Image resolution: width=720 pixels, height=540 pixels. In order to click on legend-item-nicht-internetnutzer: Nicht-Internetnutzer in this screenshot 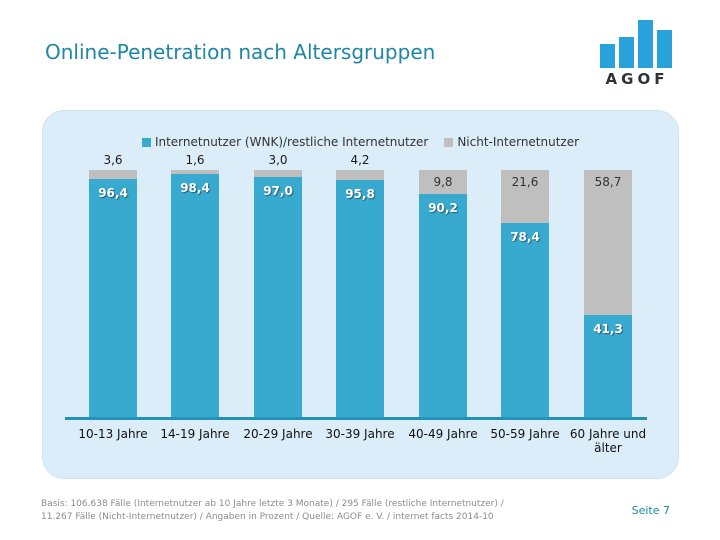, I will do `click(511, 142)`.